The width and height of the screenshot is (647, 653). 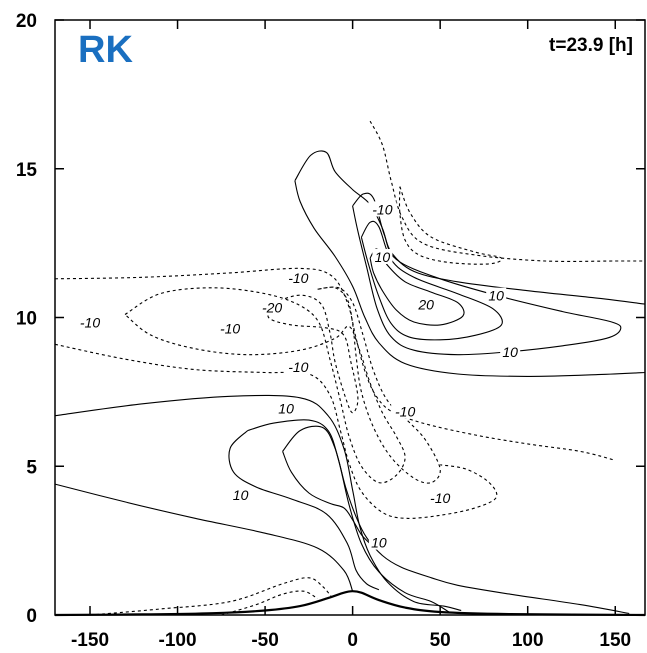 I want to click on y-tick-labels: 0 5 10 15 20, so click(x=27, y=319).